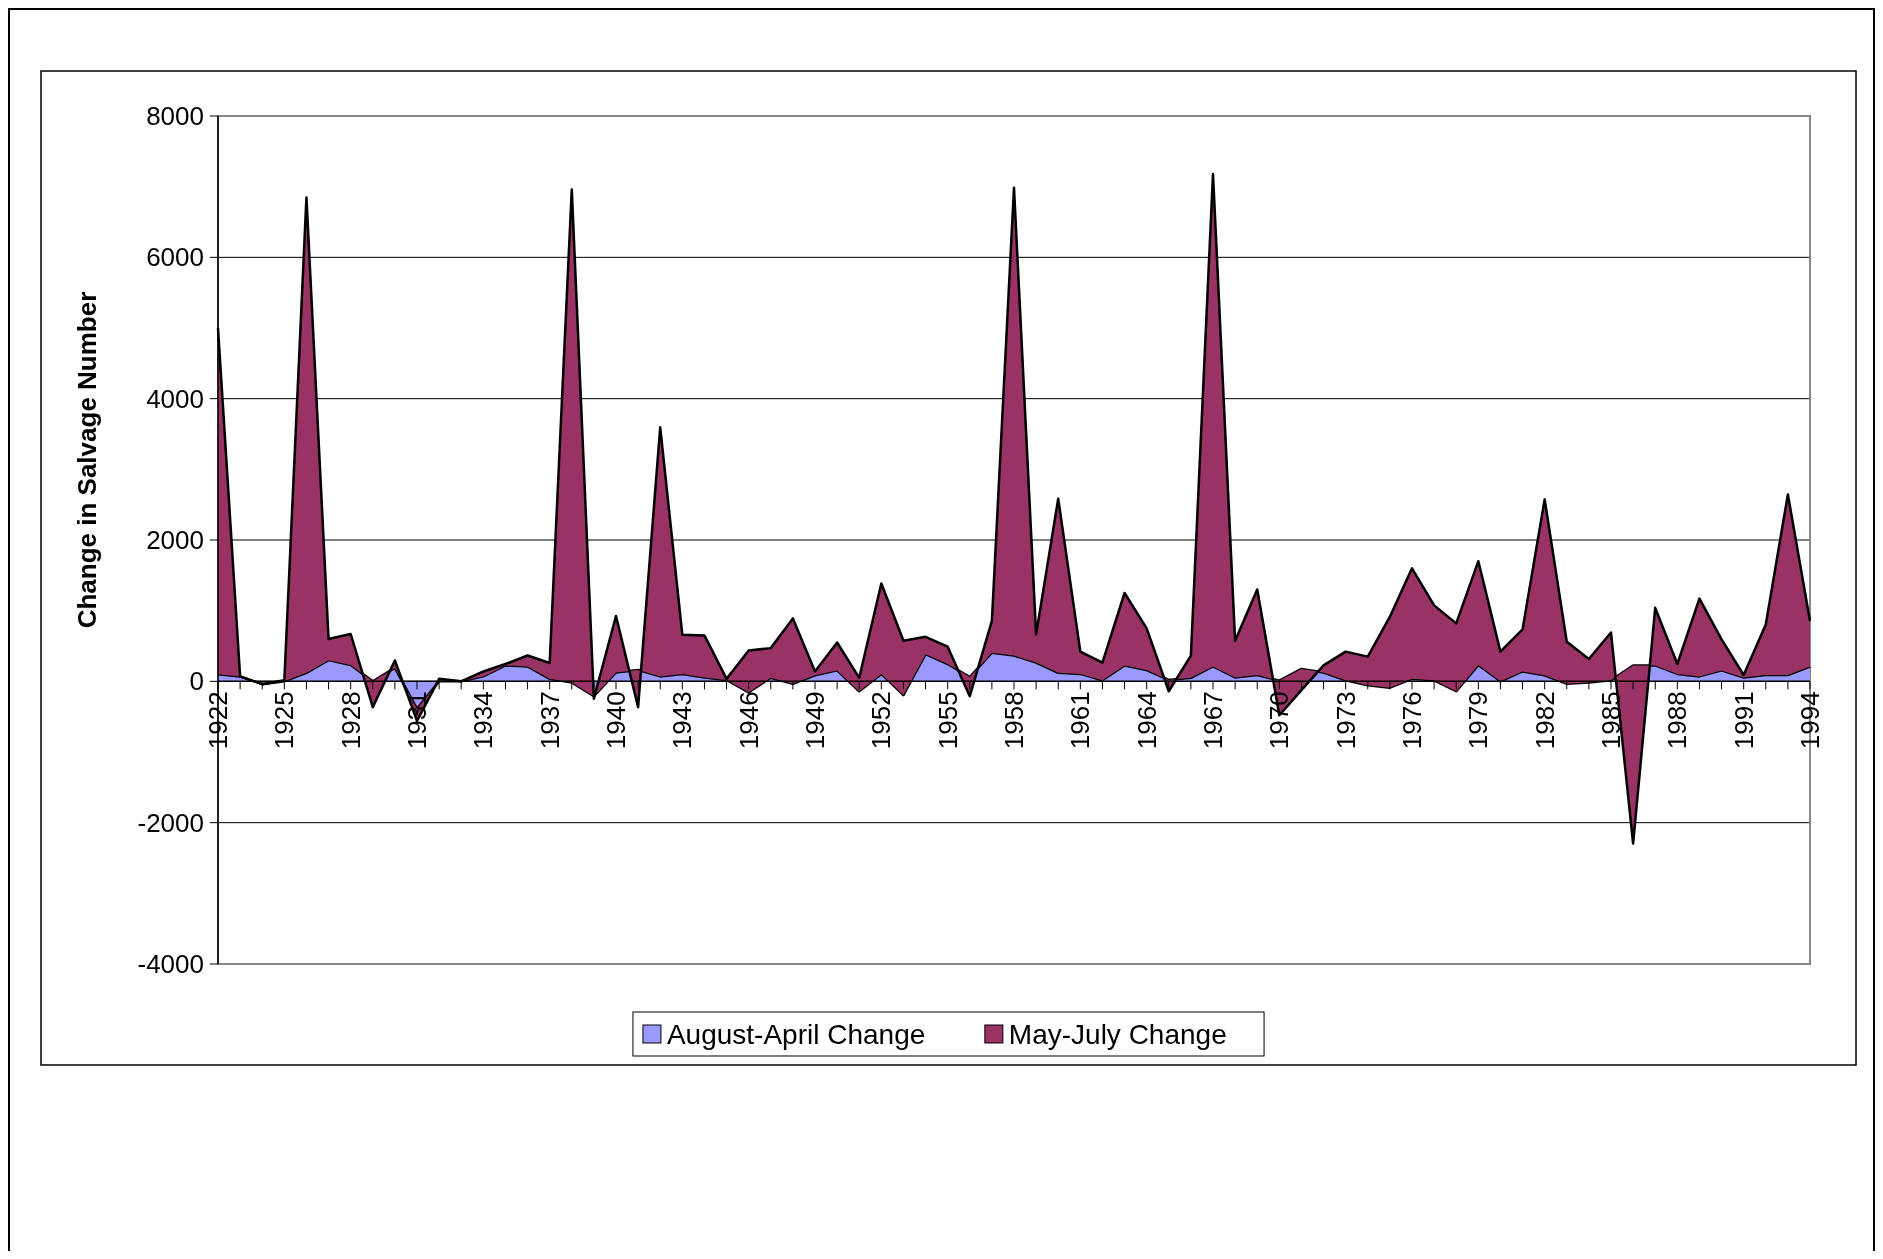 This screenshot has width=1883, height=1259. I want to click on x-tick-label: 1994, so click(1810, 720).